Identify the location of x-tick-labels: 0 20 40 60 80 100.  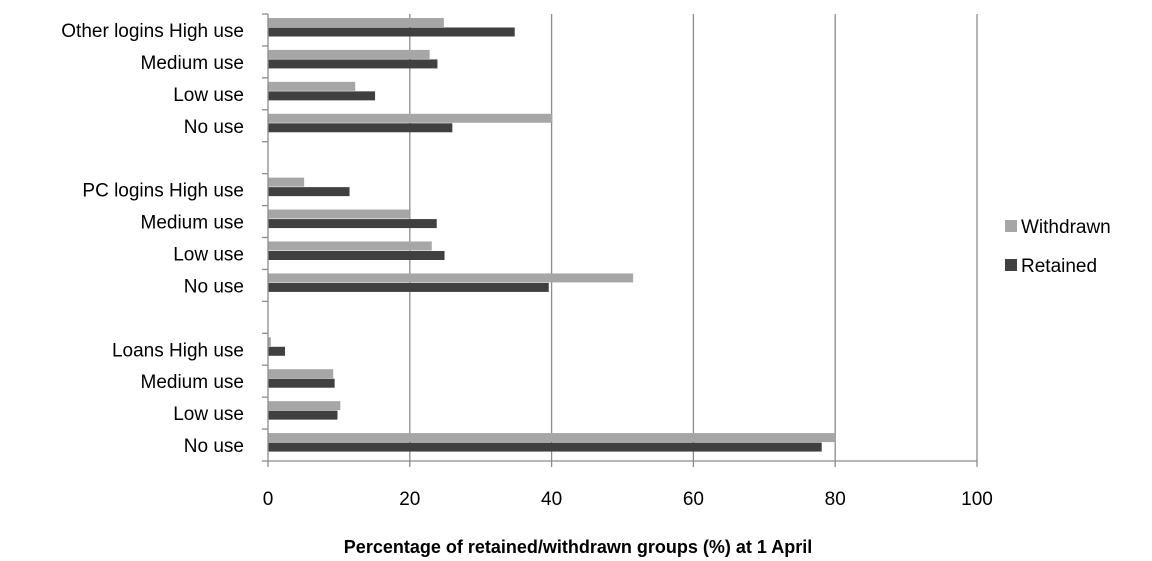
(628, 499).